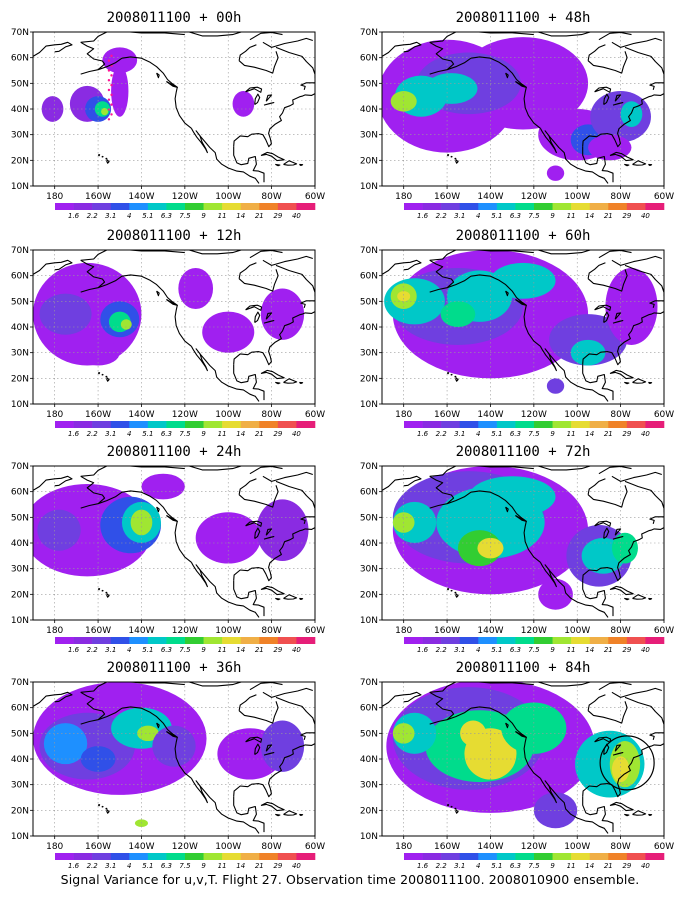 This screenshot has height=900, width=700. Describe the element at coordinates (259, 866) in the screenshot. I see `colorbar-label: 21` at that location.